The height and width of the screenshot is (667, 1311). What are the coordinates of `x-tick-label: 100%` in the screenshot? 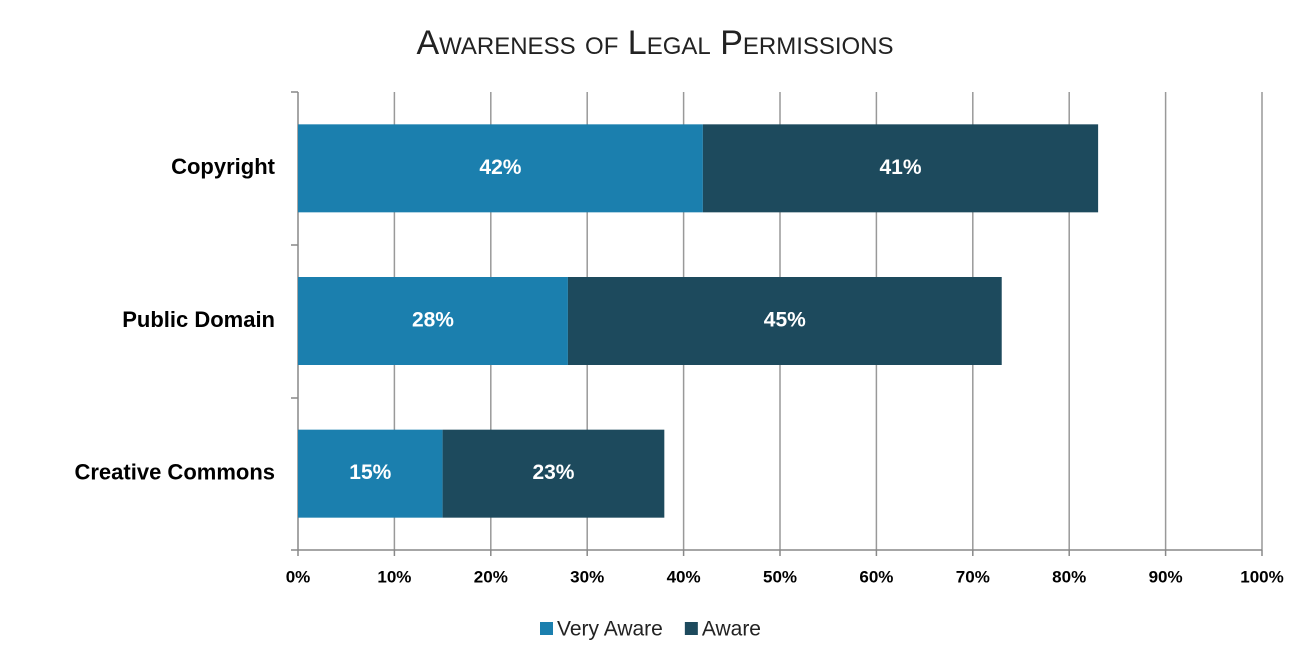 It's located at (1261, 576).